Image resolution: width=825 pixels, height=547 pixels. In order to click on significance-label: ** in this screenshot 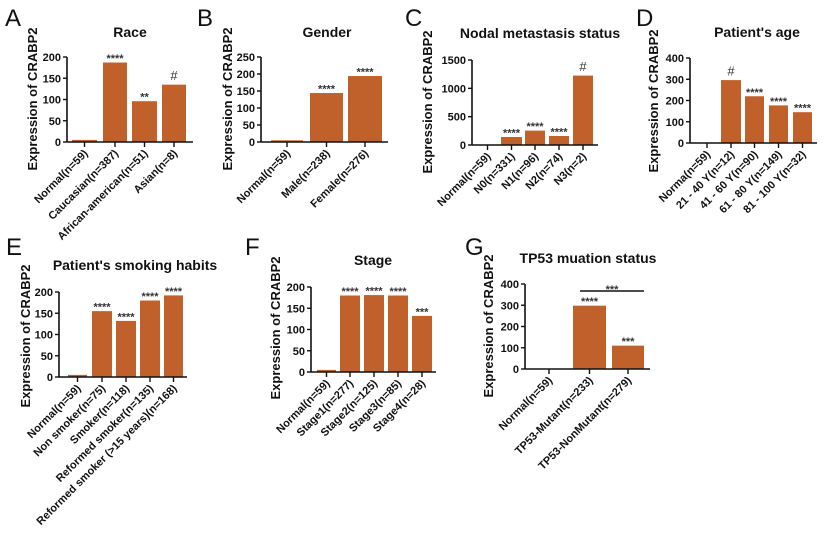, I will do `click(144, 98)`.